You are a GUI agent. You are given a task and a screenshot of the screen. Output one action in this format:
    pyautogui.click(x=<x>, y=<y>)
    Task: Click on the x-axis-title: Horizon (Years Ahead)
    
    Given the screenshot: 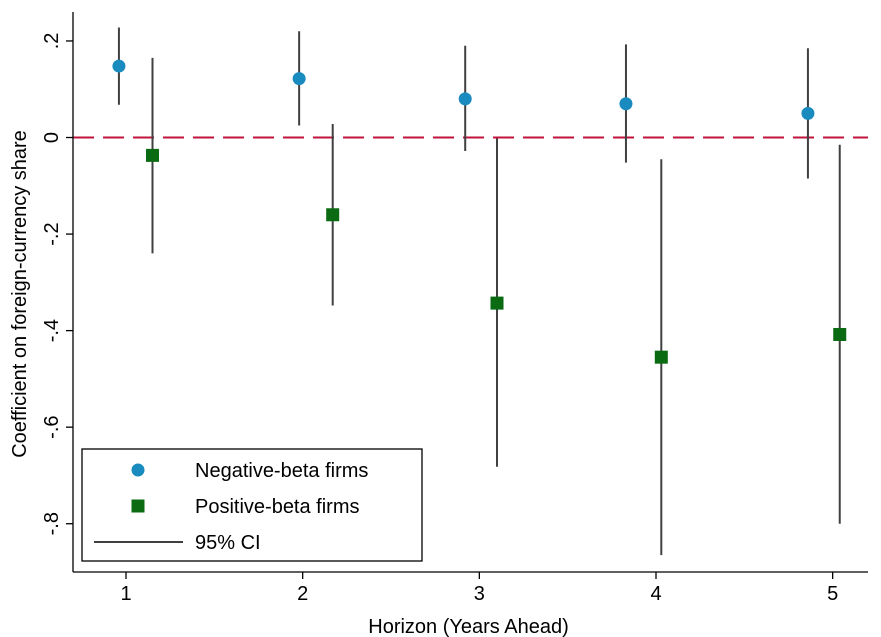 What is the action you would take?
    pyautogui.click(x=468, y=626)
    